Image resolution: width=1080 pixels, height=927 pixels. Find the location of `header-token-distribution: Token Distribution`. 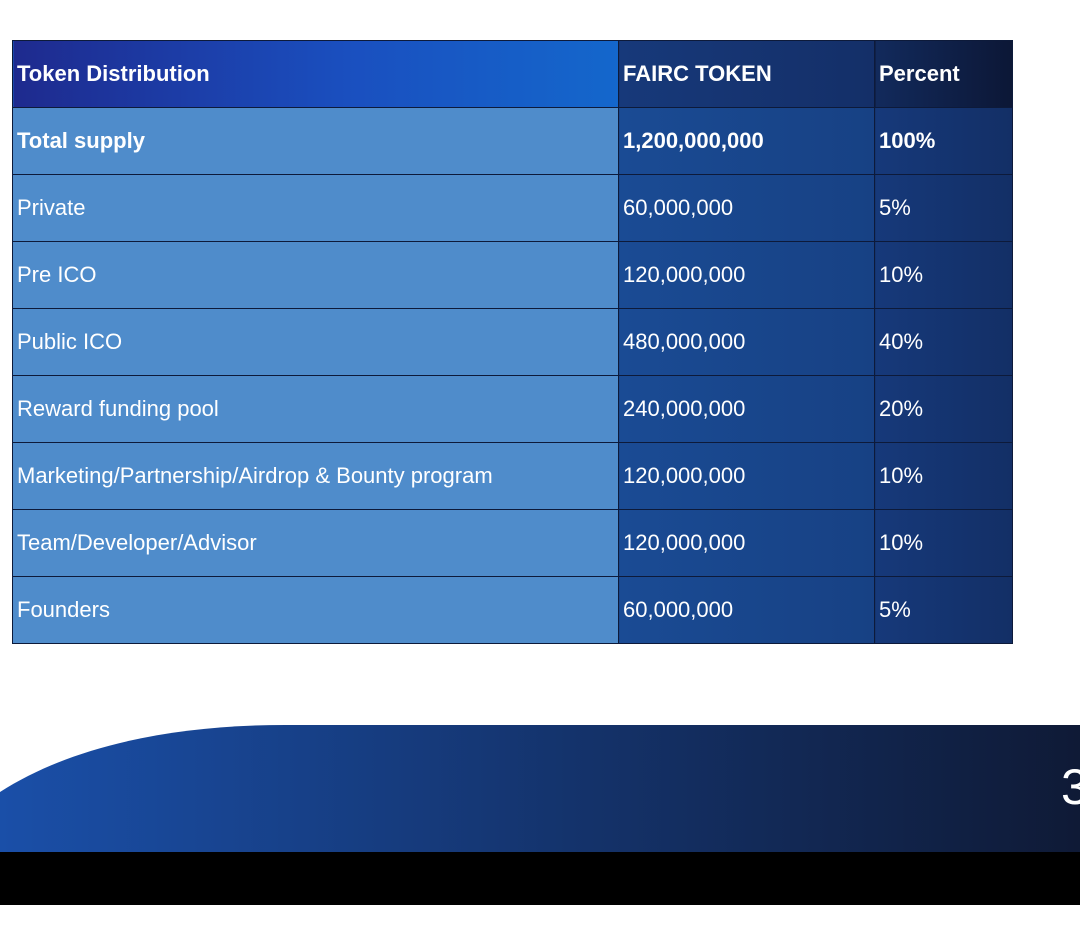

header-token-distribution: Token Distribution is located at coordinates (315, 74).